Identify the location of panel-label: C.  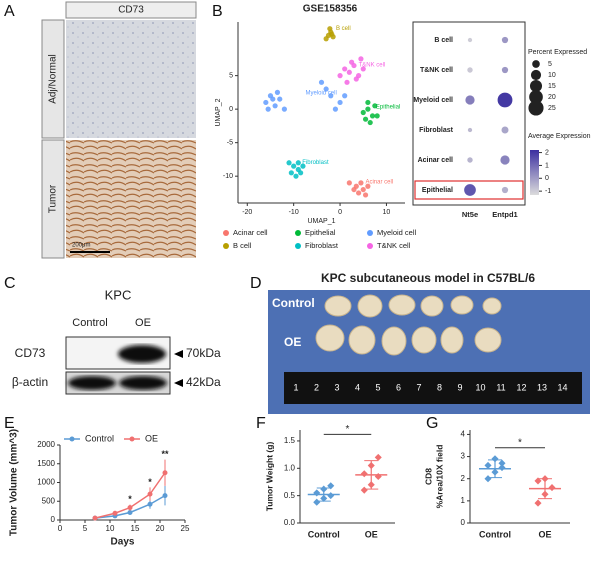
(10, 283).